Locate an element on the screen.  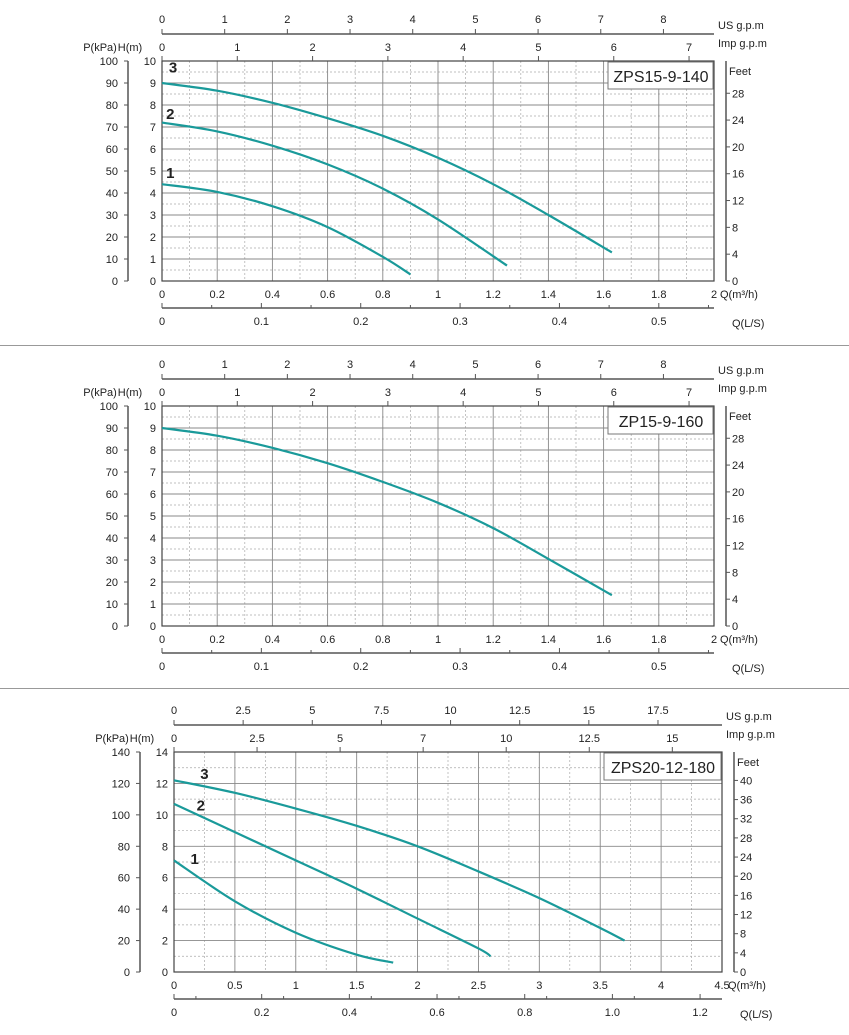
kpa-tick-label: 30 is located at coordinates (112, 561).